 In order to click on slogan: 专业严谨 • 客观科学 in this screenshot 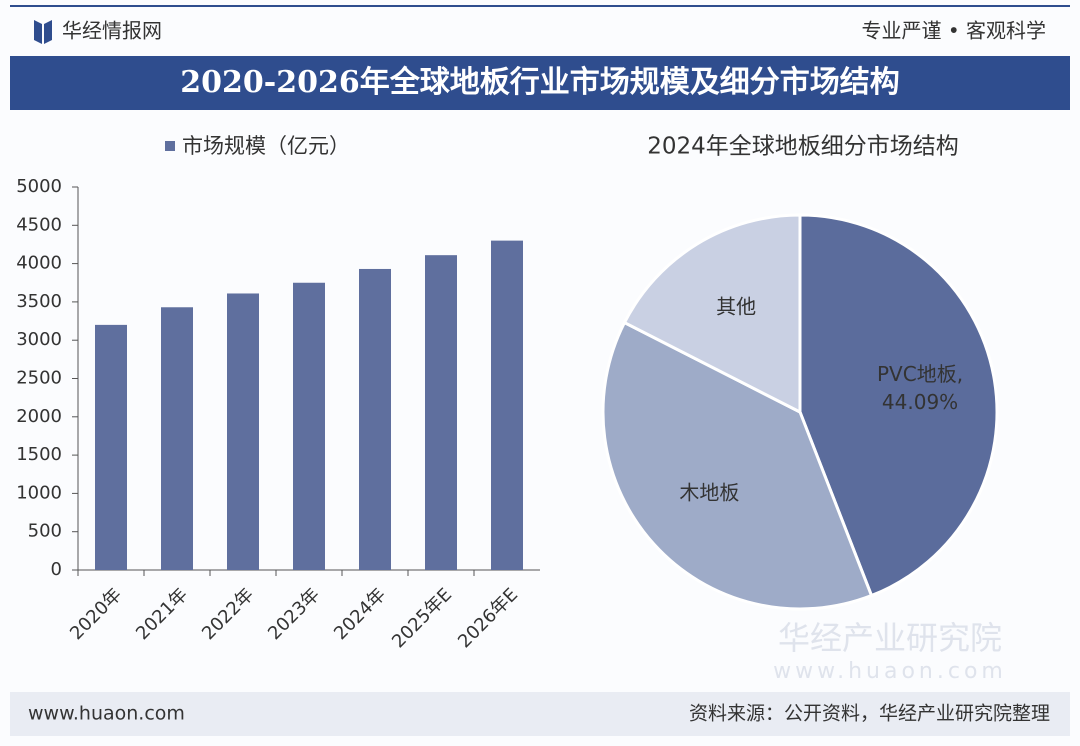, I will do `click(953, 31)`.